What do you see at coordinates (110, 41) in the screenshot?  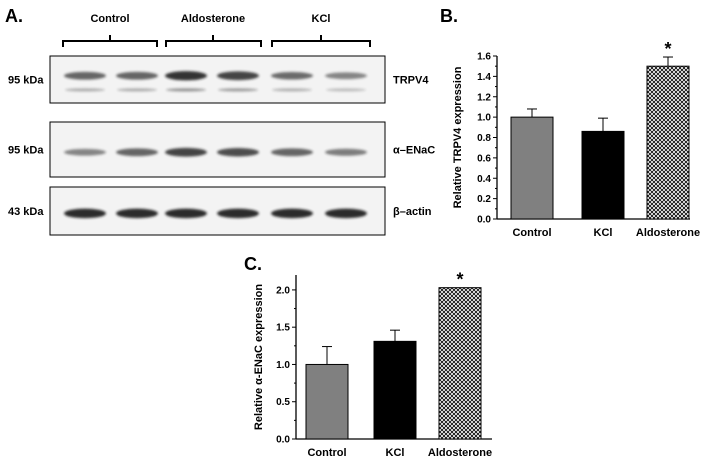 I see `bracket-control` at bounding box center [110, 41].